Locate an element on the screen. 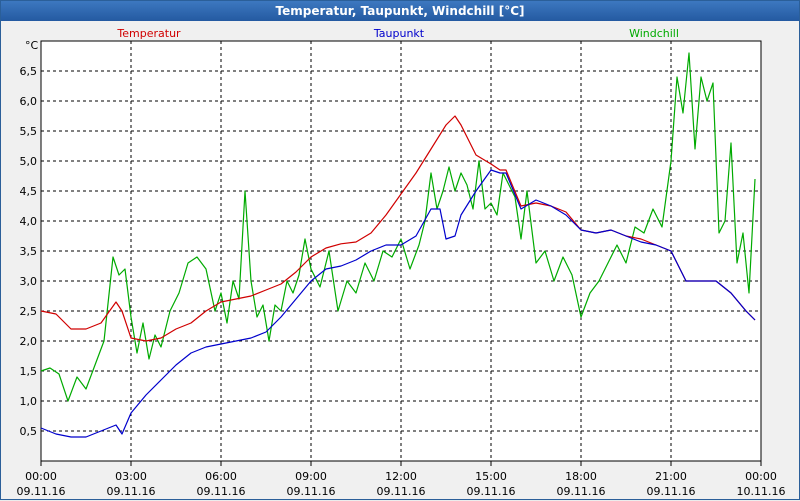 The image size is (800, 501). y-tick-label: 2,5 is located at coordinates (29, 311).